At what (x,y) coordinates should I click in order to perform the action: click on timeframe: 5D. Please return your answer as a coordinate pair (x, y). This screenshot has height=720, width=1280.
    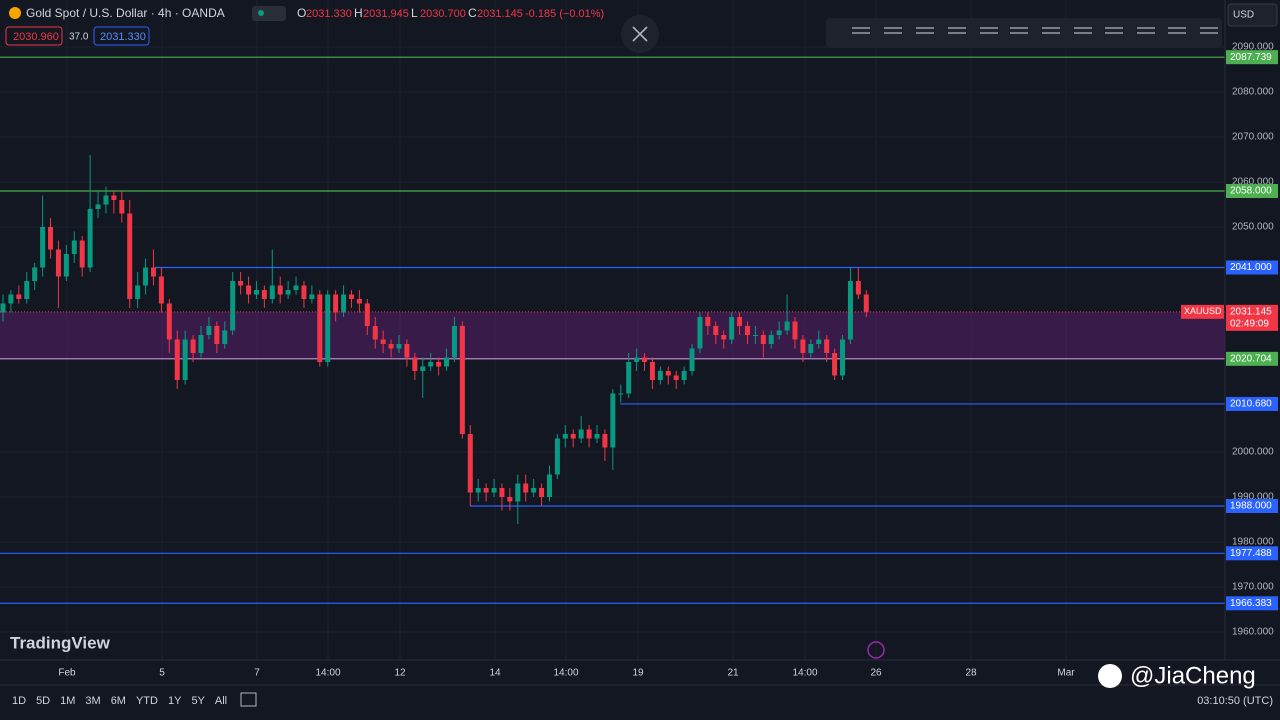
    Looking at the image, I should click on (43, 701).